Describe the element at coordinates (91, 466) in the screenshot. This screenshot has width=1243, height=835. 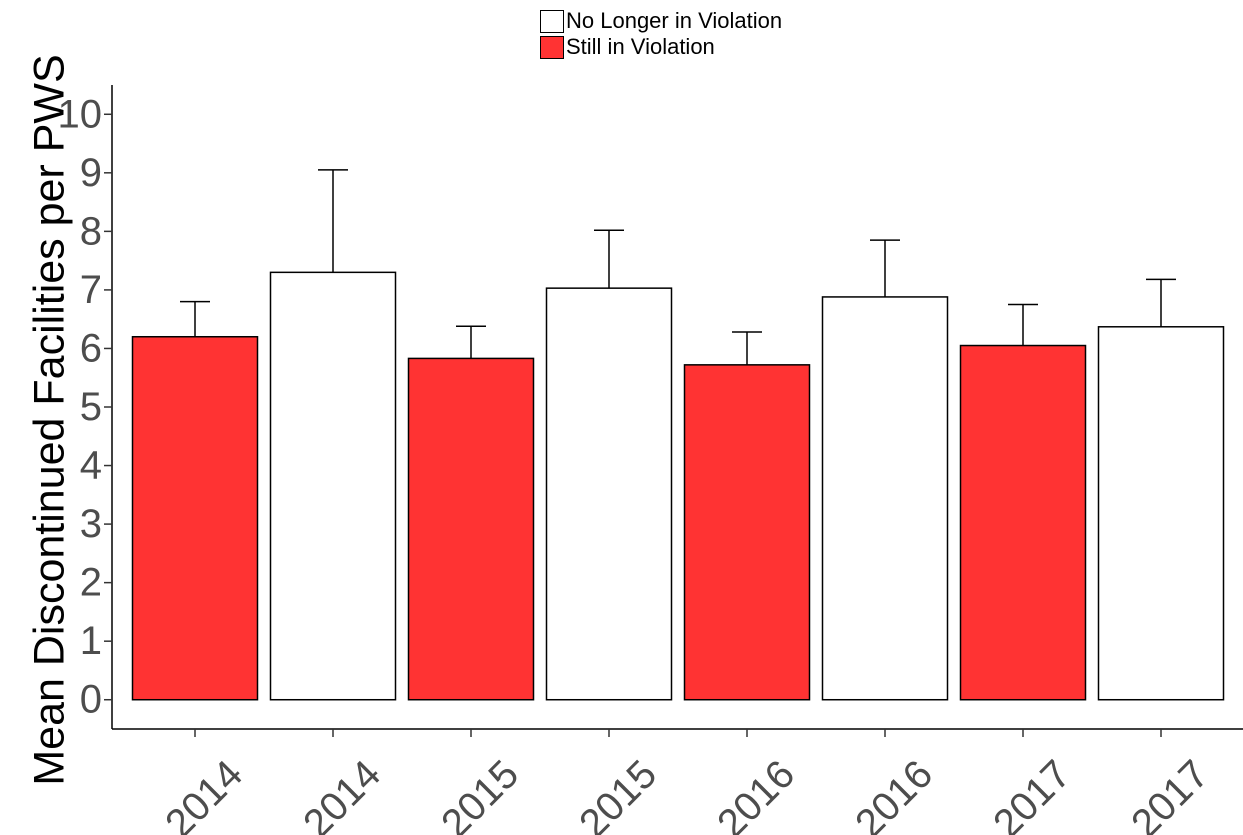
I see `y-tick-label: 4` at that location.